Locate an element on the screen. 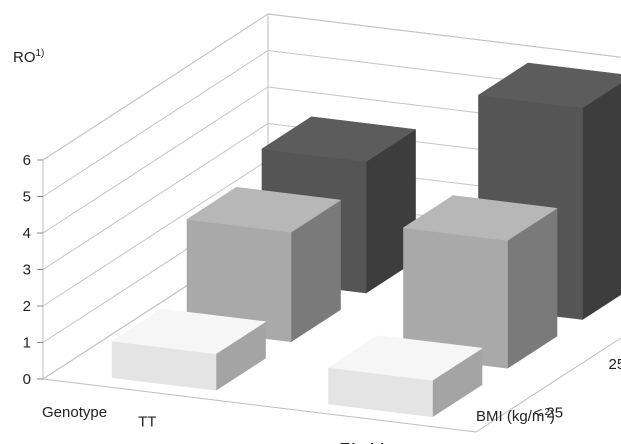  y-tick-label: 1 is located at coordinates (27, 343).